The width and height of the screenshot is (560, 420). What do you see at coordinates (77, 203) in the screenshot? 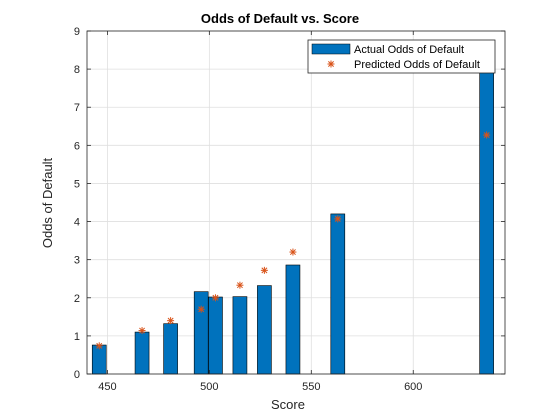
I see `y-tick-labels: 0 1 2 3 4 5 6 7 8 9` at bounding box center [77, 203].